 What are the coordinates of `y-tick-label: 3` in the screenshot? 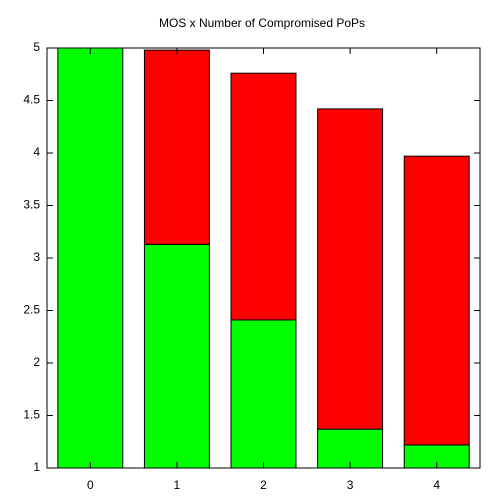 It's located at (36, 257).